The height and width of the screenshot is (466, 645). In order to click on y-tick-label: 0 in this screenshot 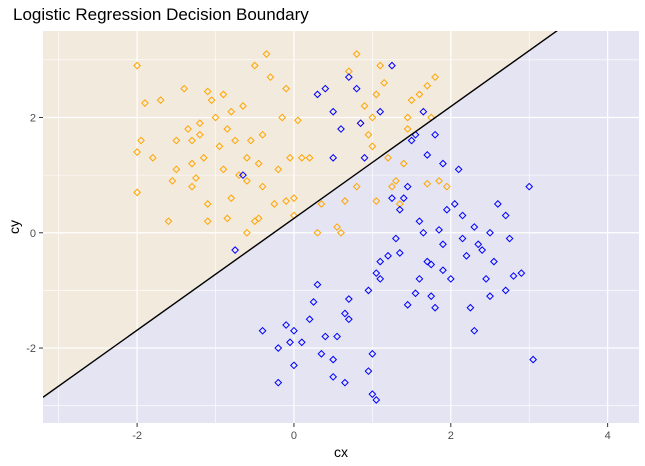, I will do `click(33, 234)`.